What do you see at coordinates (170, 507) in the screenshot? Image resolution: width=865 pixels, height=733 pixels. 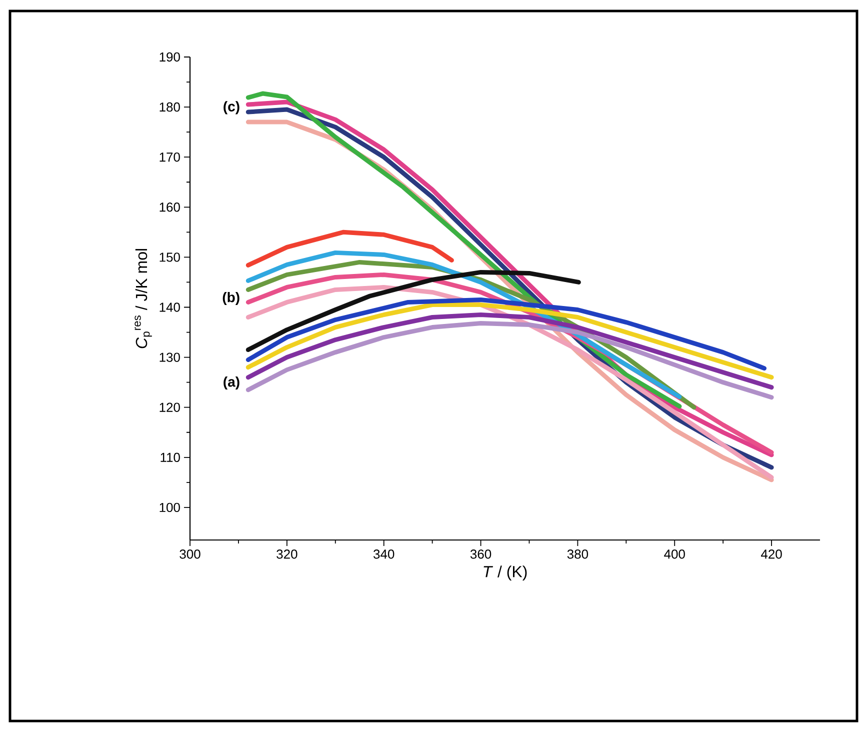 I see `y-tick-label: 100` at bounding box center [170, 507].